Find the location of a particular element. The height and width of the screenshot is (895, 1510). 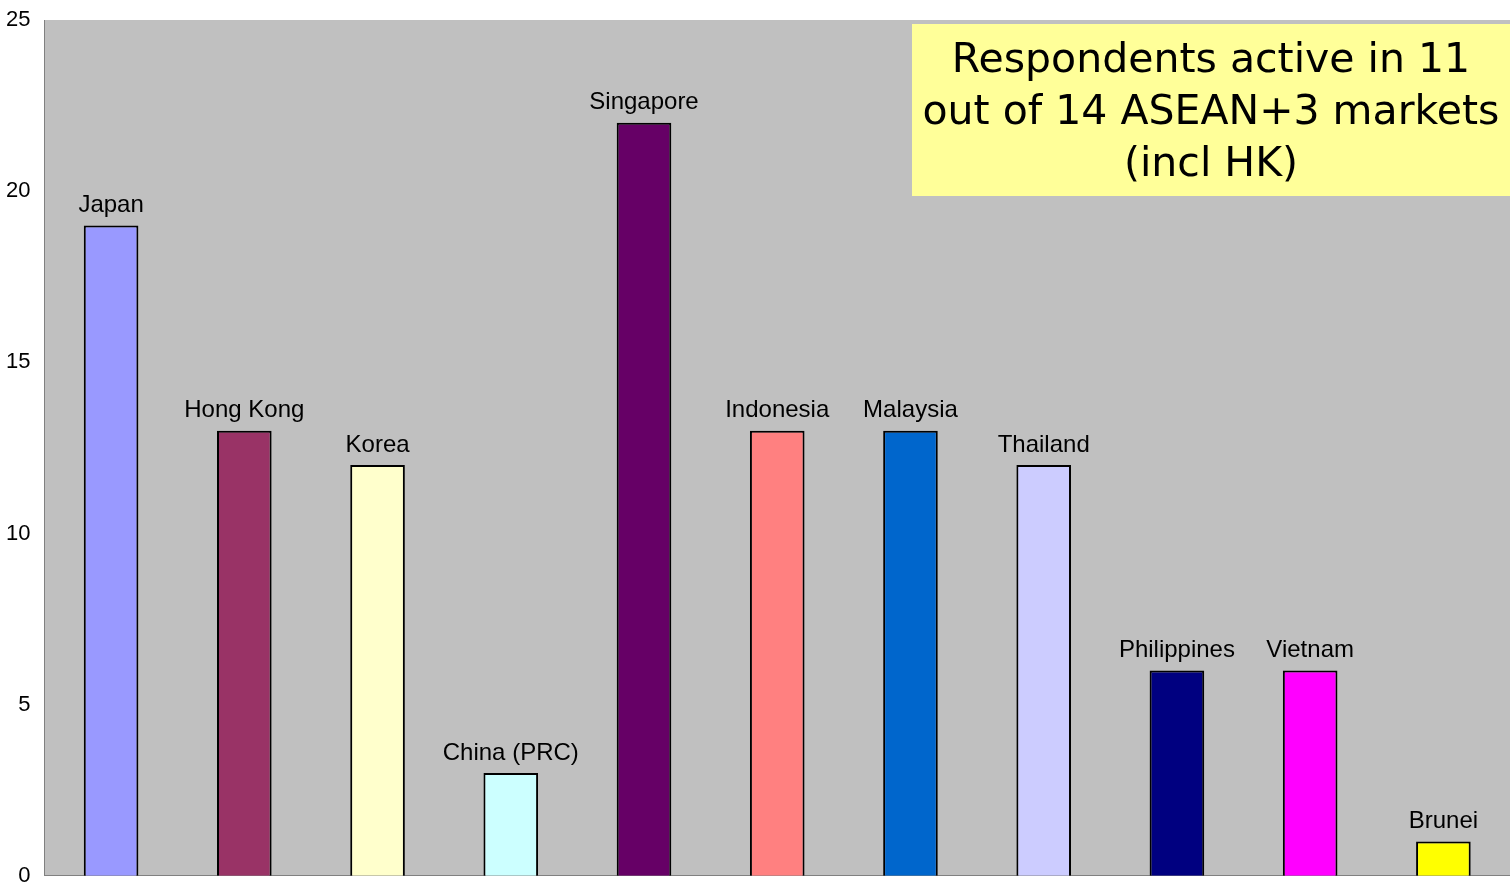

x-tick-label: Korea is located at coordinates (378, 443).